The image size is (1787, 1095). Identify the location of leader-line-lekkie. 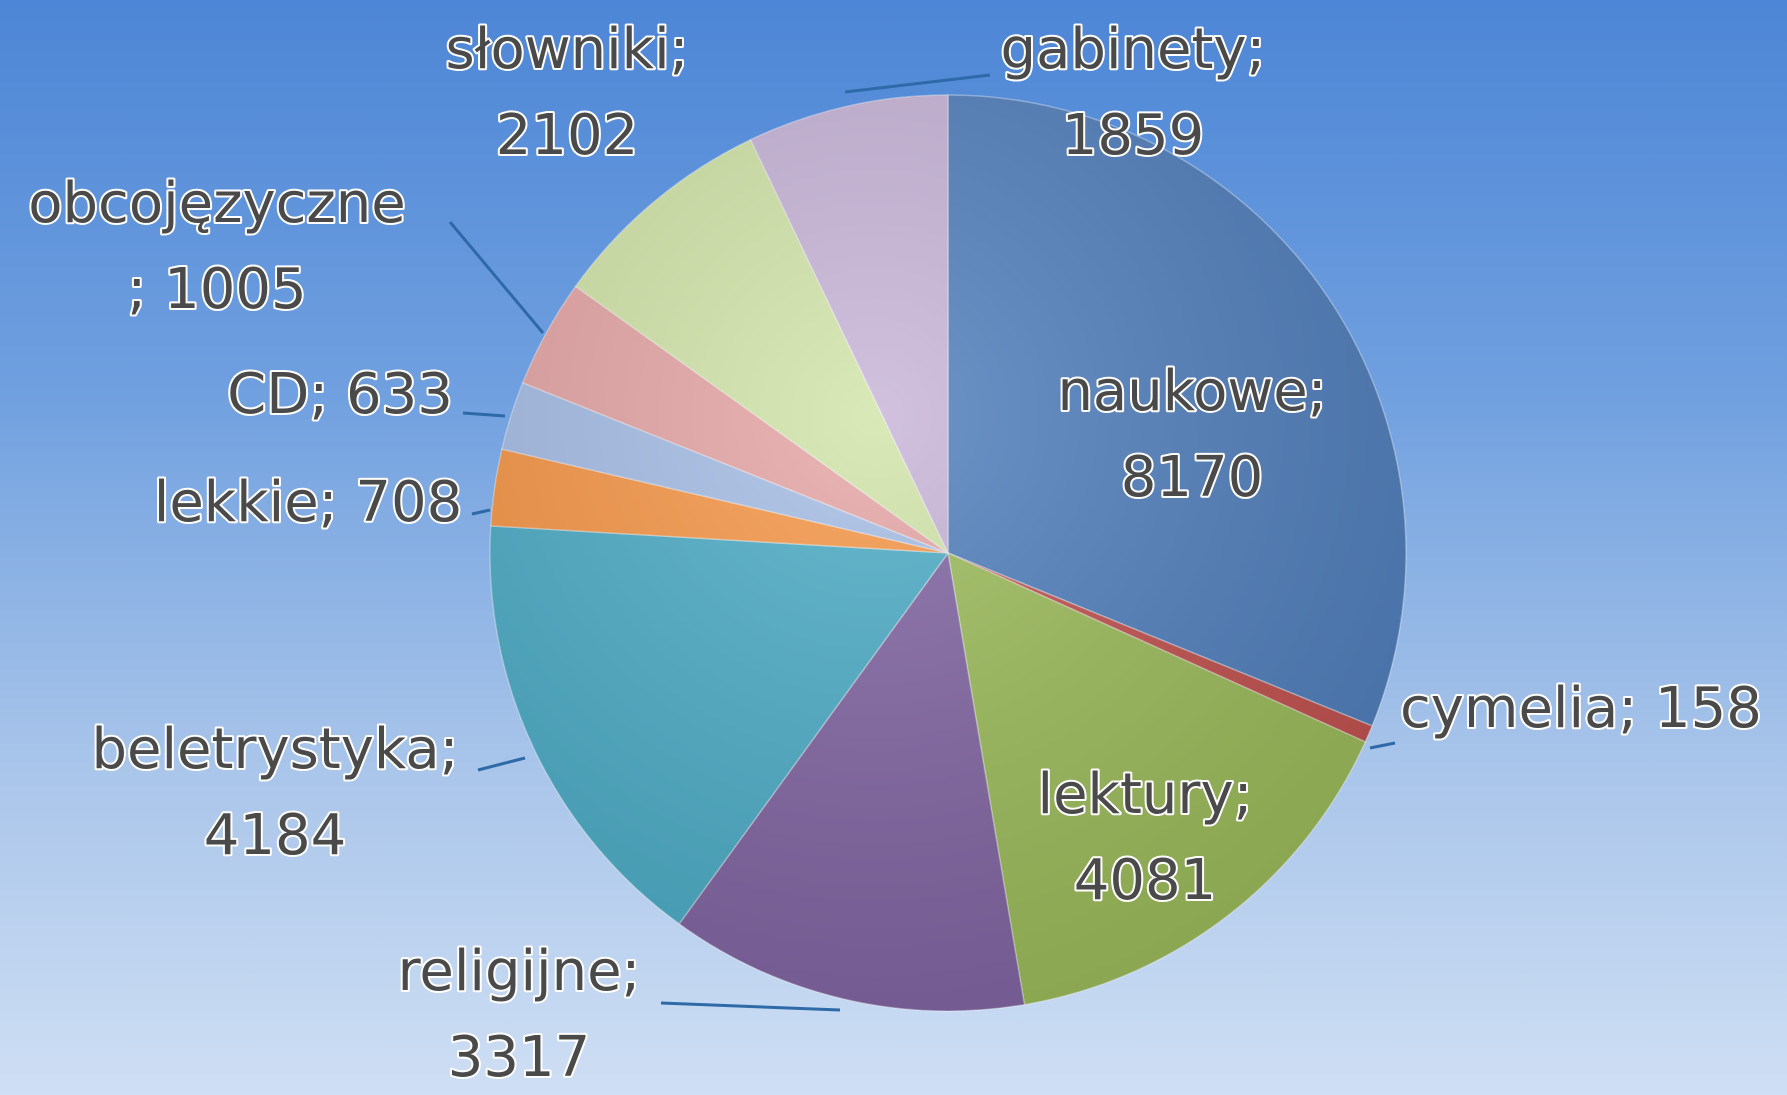
(481, 512).